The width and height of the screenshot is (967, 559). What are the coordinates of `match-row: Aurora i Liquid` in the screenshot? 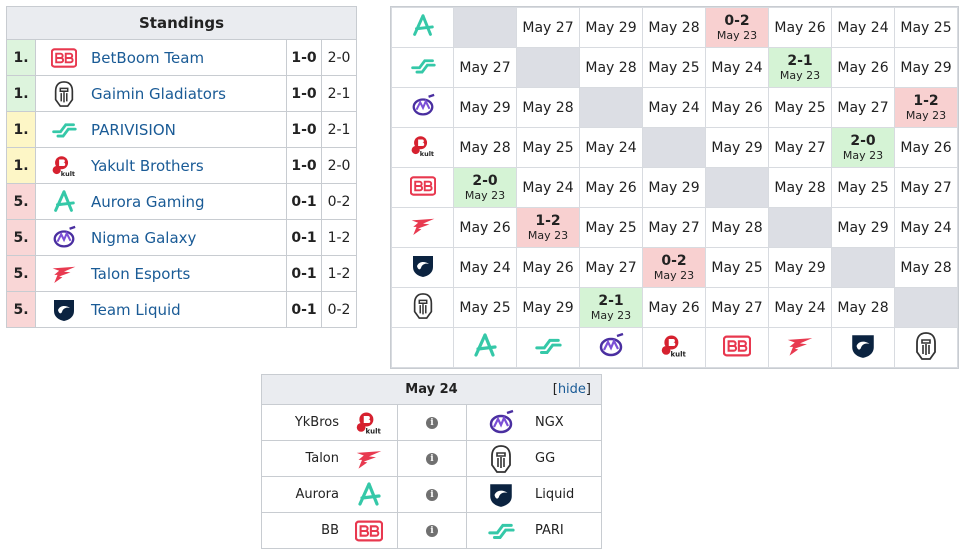 It's located at (431, 495).